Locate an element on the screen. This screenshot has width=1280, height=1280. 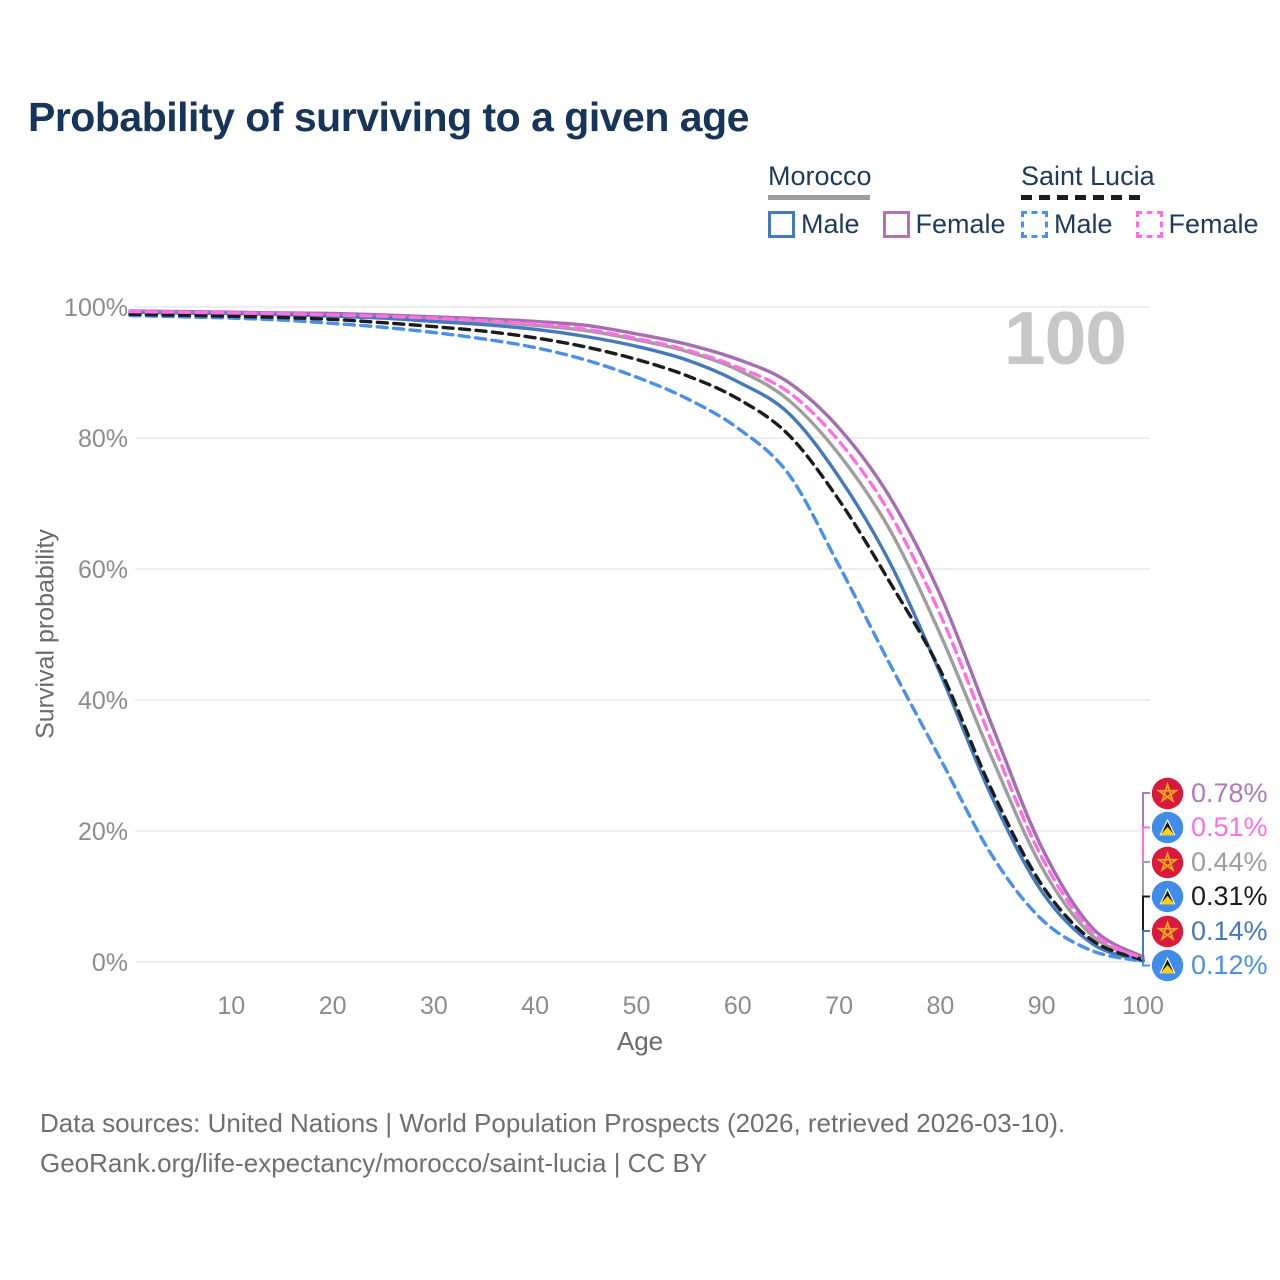
legend-swatch-morocco-female is located at coordinates (896, 224).